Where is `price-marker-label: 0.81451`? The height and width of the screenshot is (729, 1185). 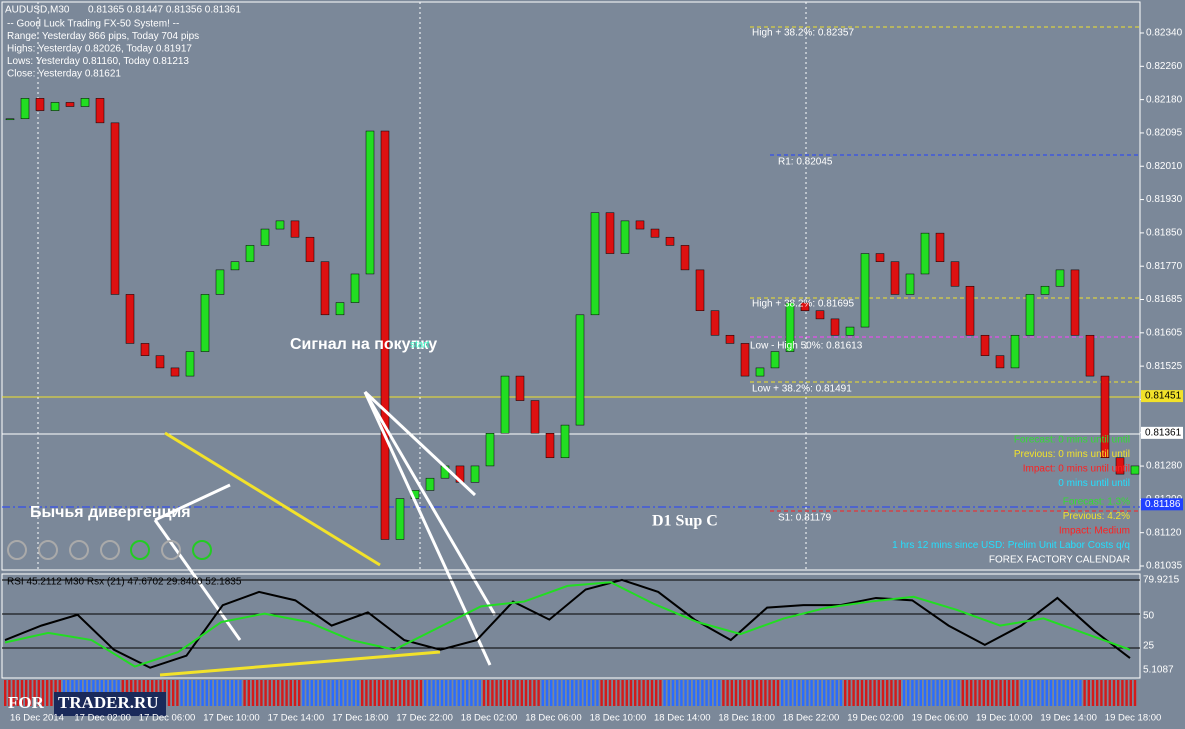
price-marker-label: 0.81451 is located at coordinates (1163, 396).